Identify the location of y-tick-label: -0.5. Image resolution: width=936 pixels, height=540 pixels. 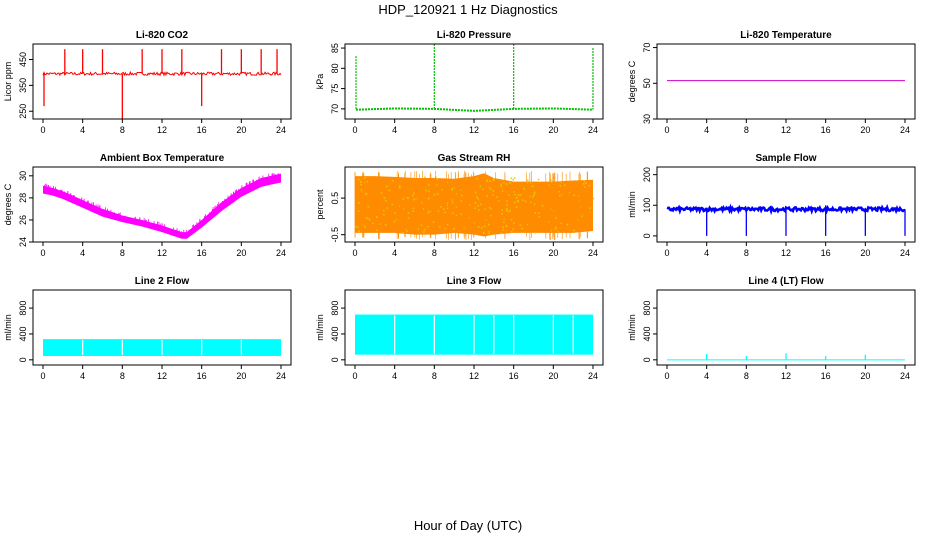
(335, 235).